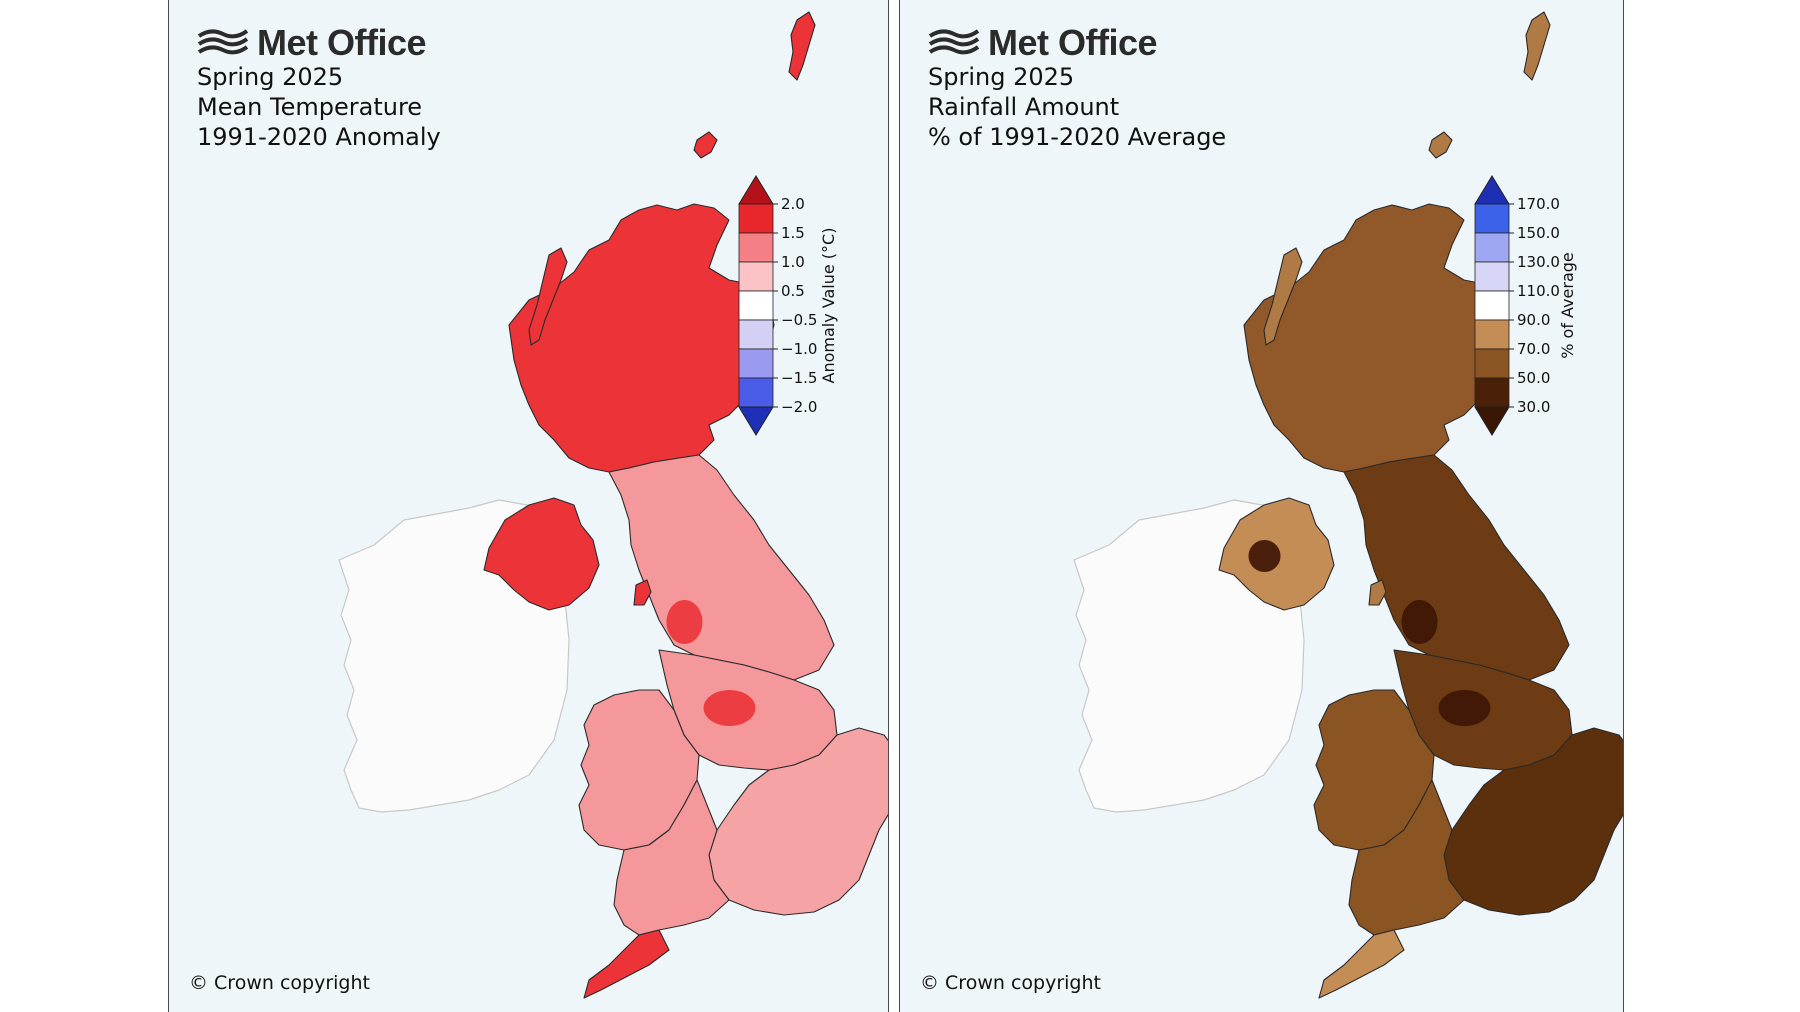  Describe the element at coordinates (799, 378) in the screenshot. I see `colorbar-tick-label: −1.5` at that location.